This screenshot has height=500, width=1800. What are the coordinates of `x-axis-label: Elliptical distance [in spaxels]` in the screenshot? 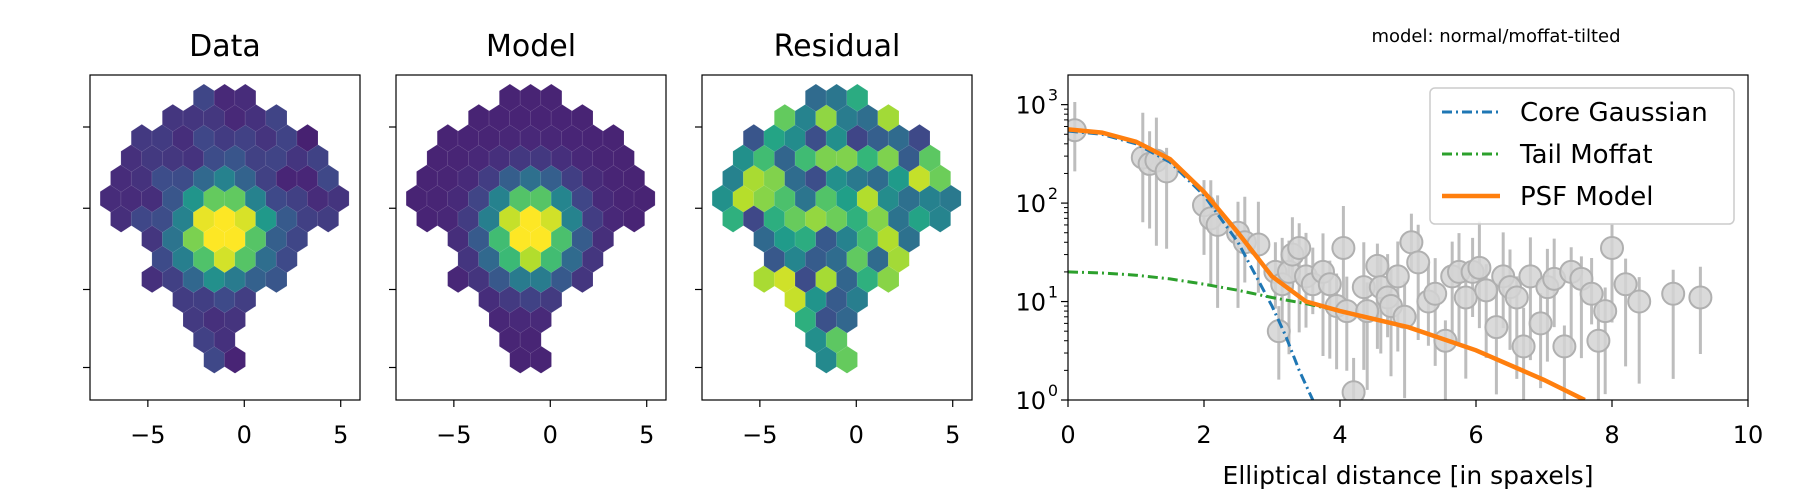 It's located at (1408, 475).